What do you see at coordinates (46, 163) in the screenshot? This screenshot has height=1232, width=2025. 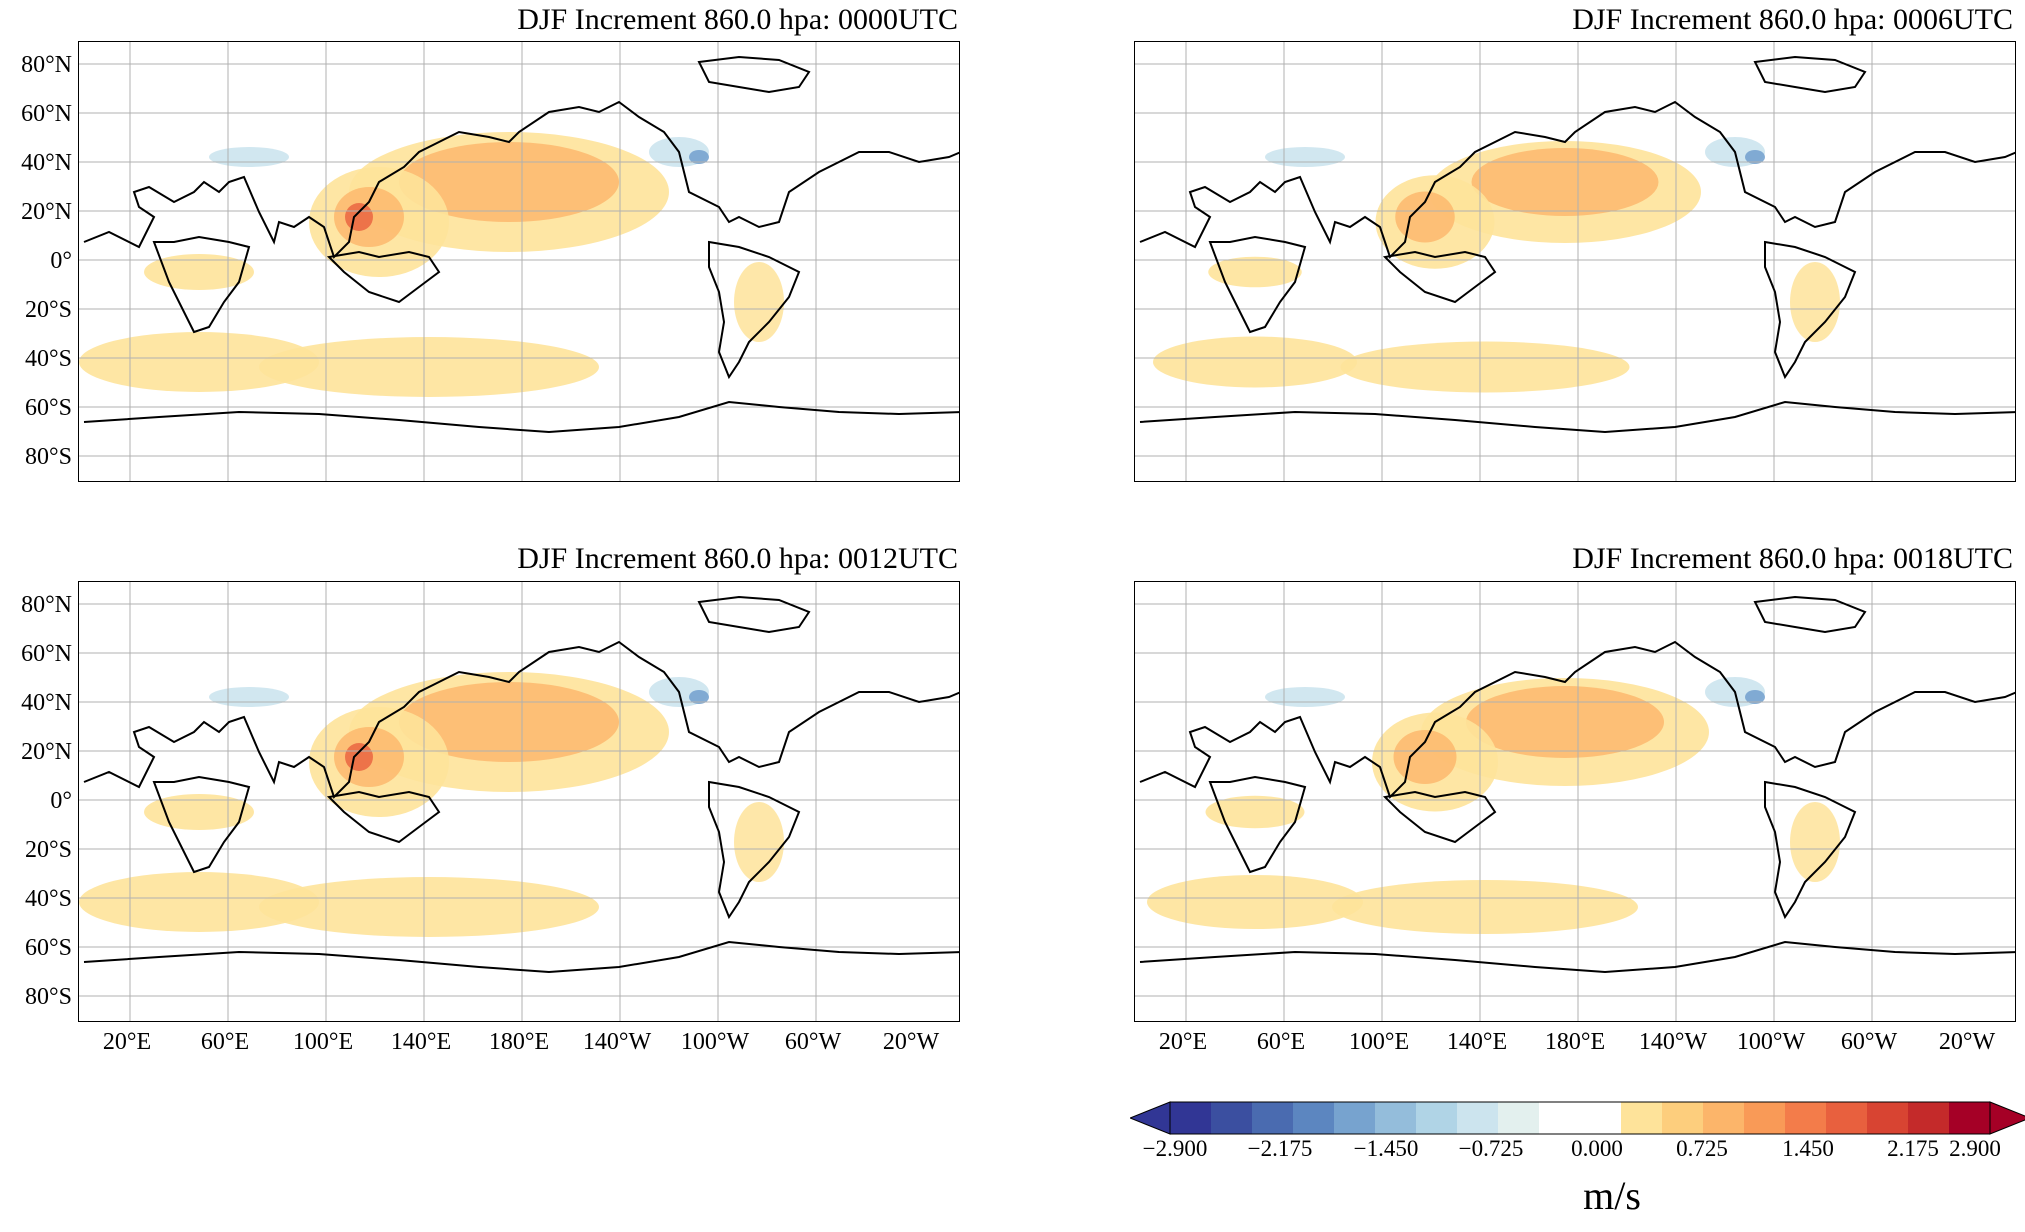 I see `lat-label: 40°N` at bounding box center [46, 163].